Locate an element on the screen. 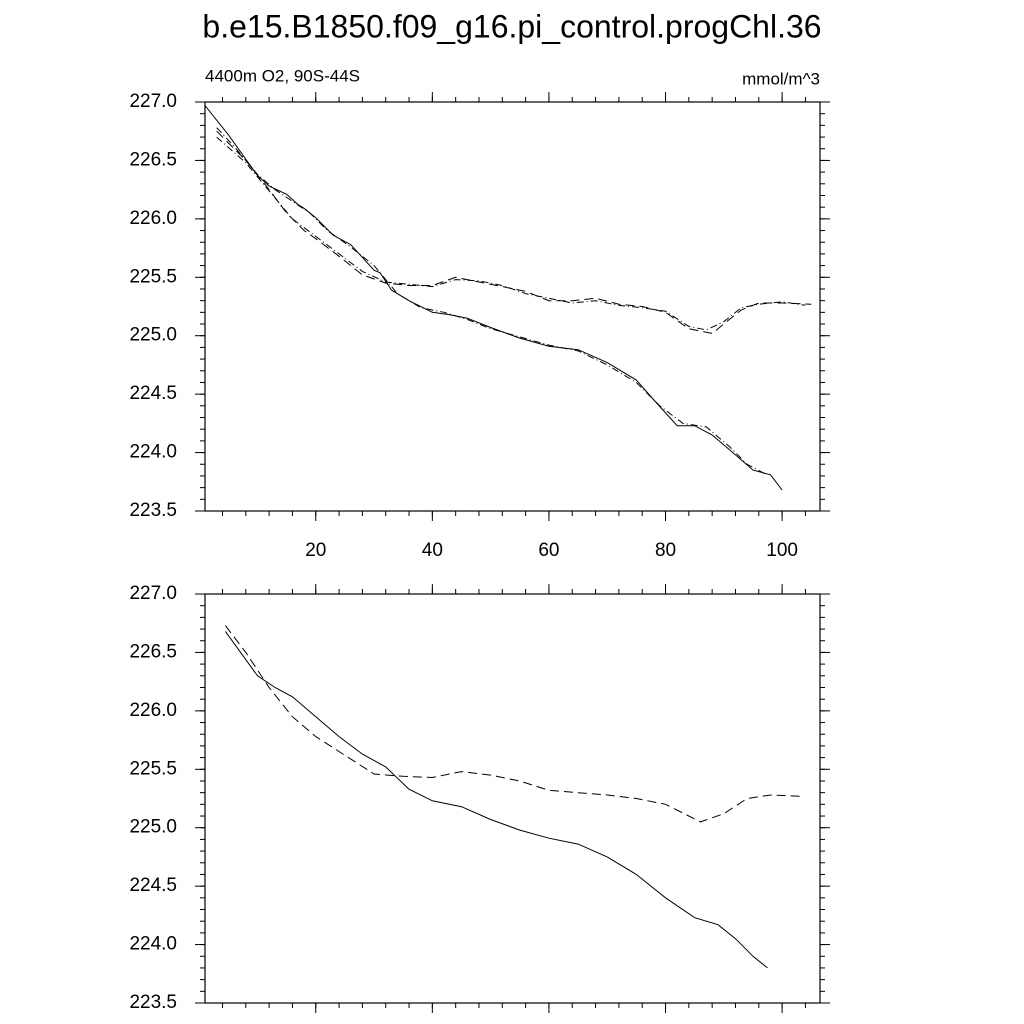 This screenshot has width=1024, height=1024. x-tick-label: 60 is located at coordinates (548, 550).